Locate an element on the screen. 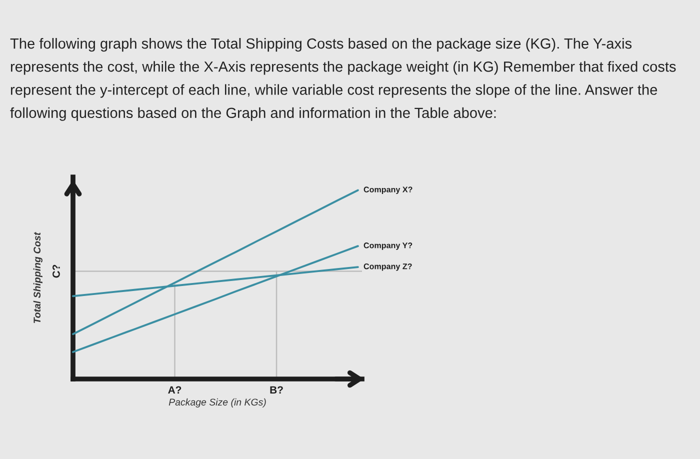  x-axis-title: Package Size (in KGs) is located at coordinates (217, 403).